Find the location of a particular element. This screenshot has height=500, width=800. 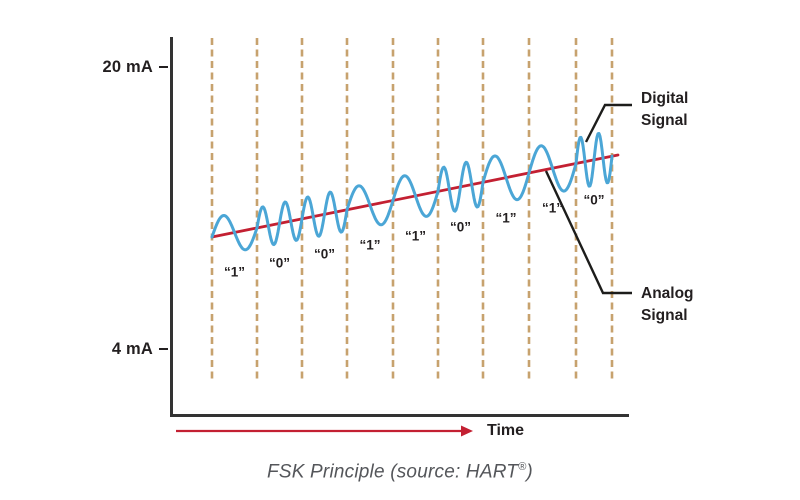

x-axis-label: Time is located at coordinates (506, 430).